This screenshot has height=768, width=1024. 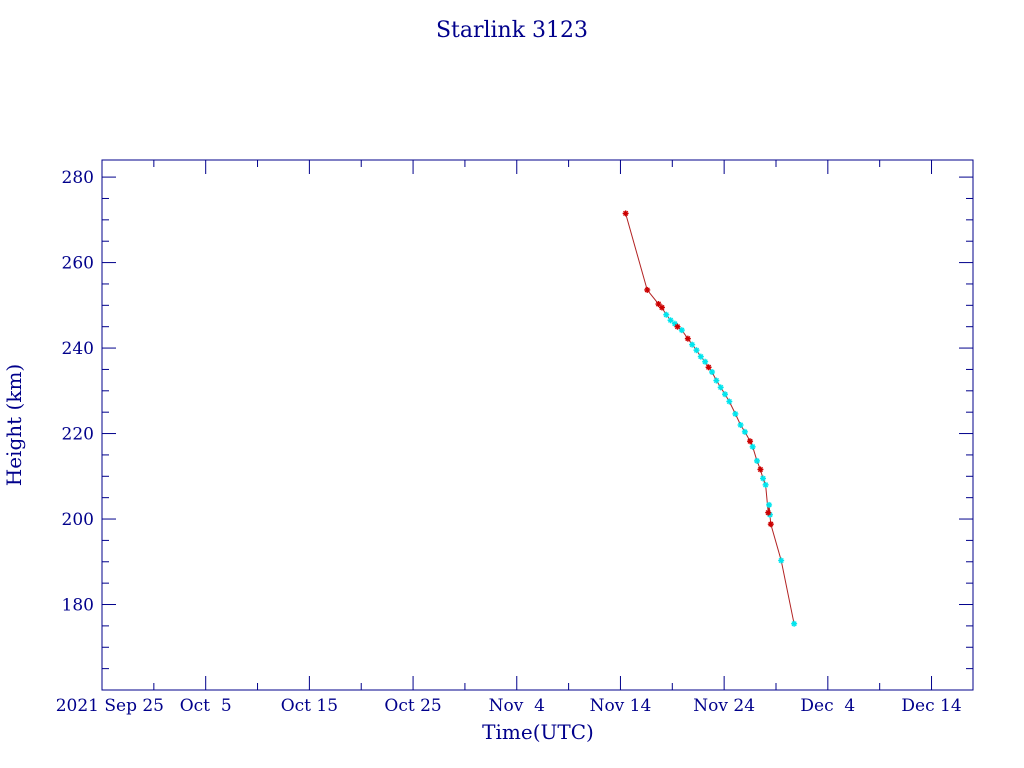 What do you see at coordinates (78, 349) in the screenshot?
I see `y-tick-label: 240` at bounding box center [78, 349].